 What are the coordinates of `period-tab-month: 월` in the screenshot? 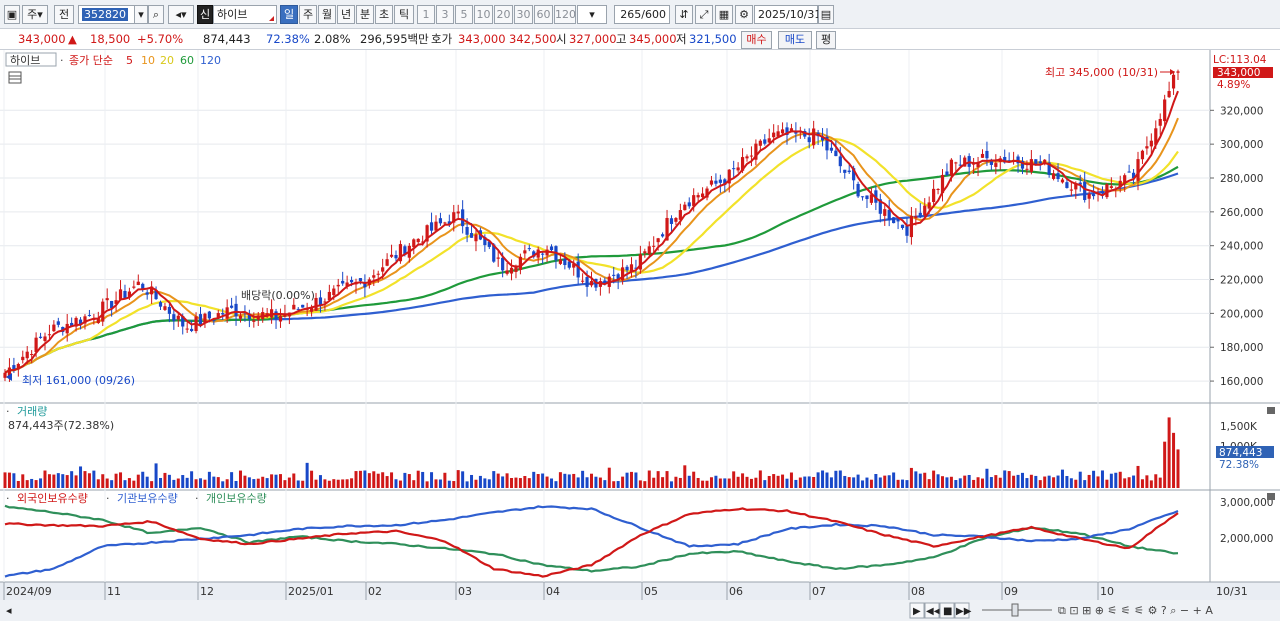 It's located at (327, 14).